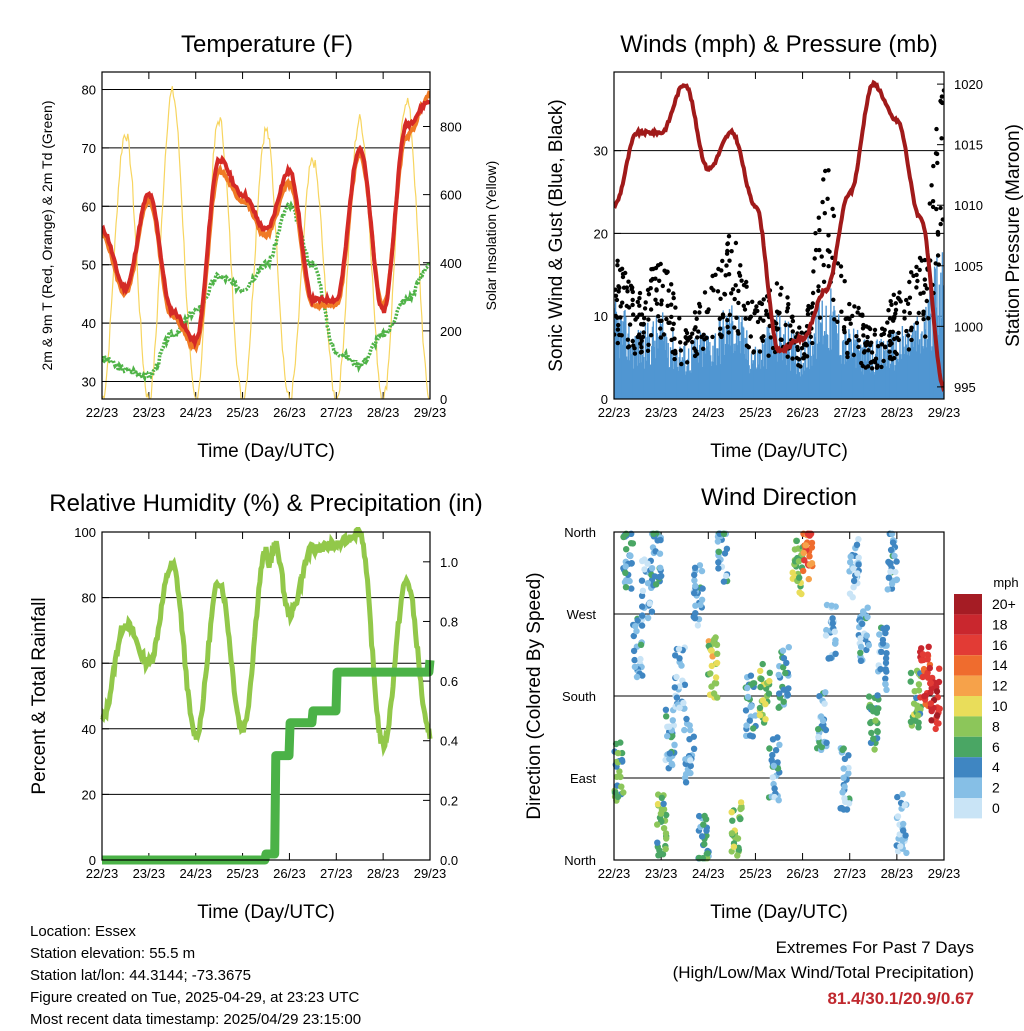  Describe the element at coordinates (451, 263) in the screenshot. I see `y2-tick-label-0-2: 400` at that location.